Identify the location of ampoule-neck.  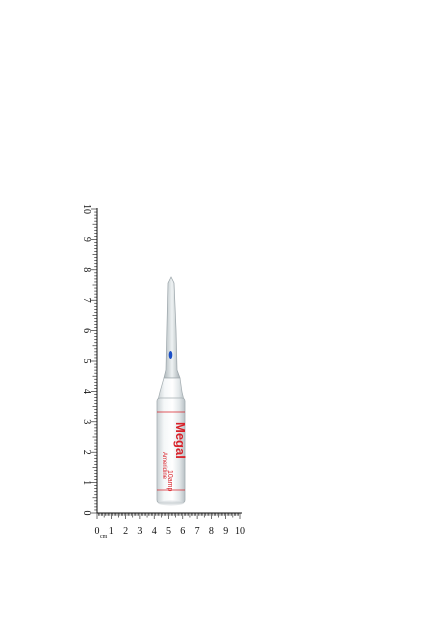
(171, 389).